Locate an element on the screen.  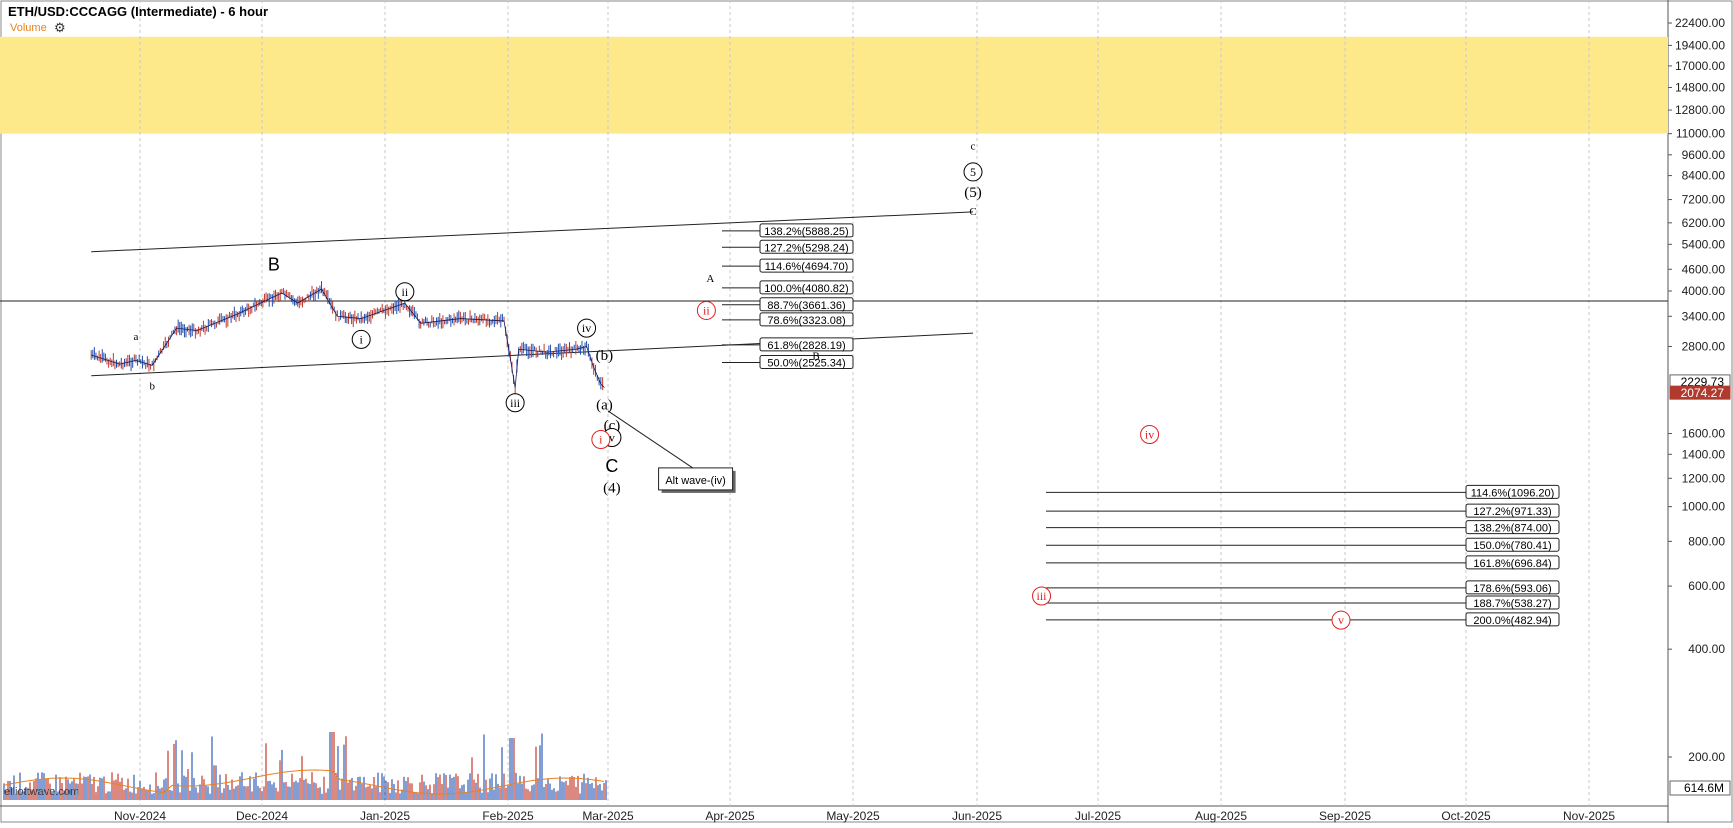
wave-label: A is located at coordinates (710, 279).